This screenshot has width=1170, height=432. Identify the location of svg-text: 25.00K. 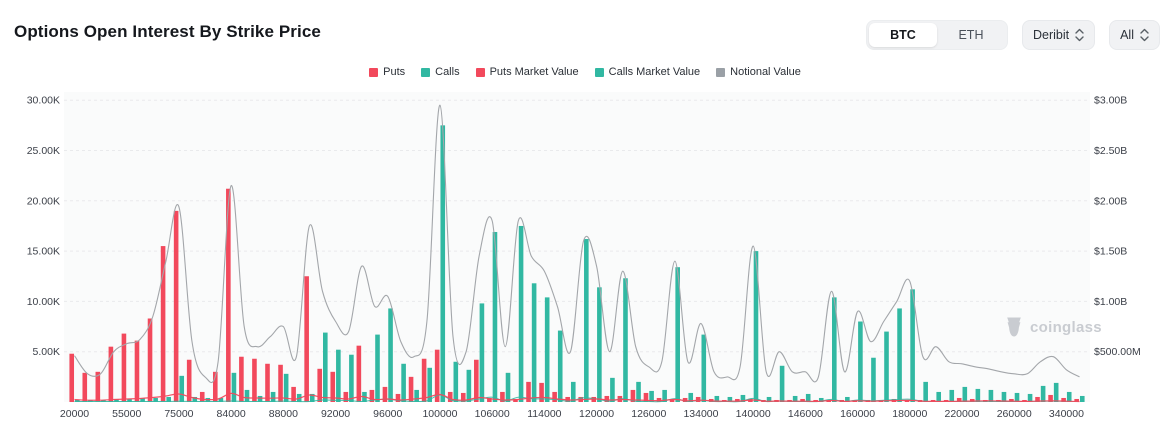
(43, 151).